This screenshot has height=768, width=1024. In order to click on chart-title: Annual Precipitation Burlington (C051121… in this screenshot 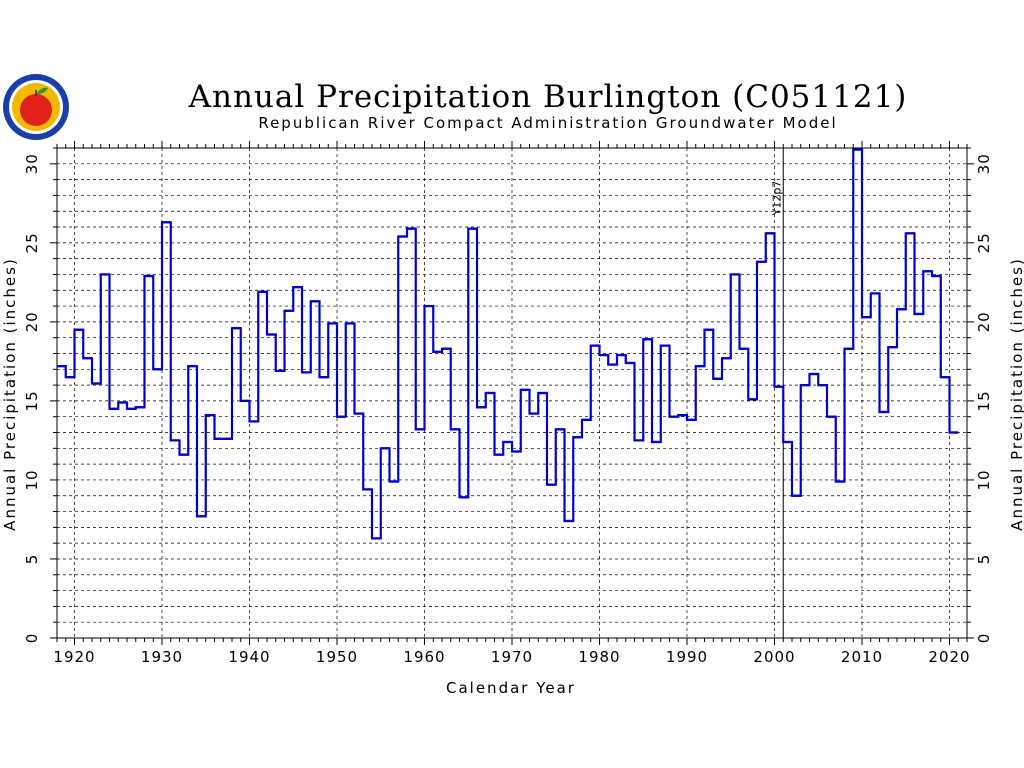, I will do `click(548, 97)`.